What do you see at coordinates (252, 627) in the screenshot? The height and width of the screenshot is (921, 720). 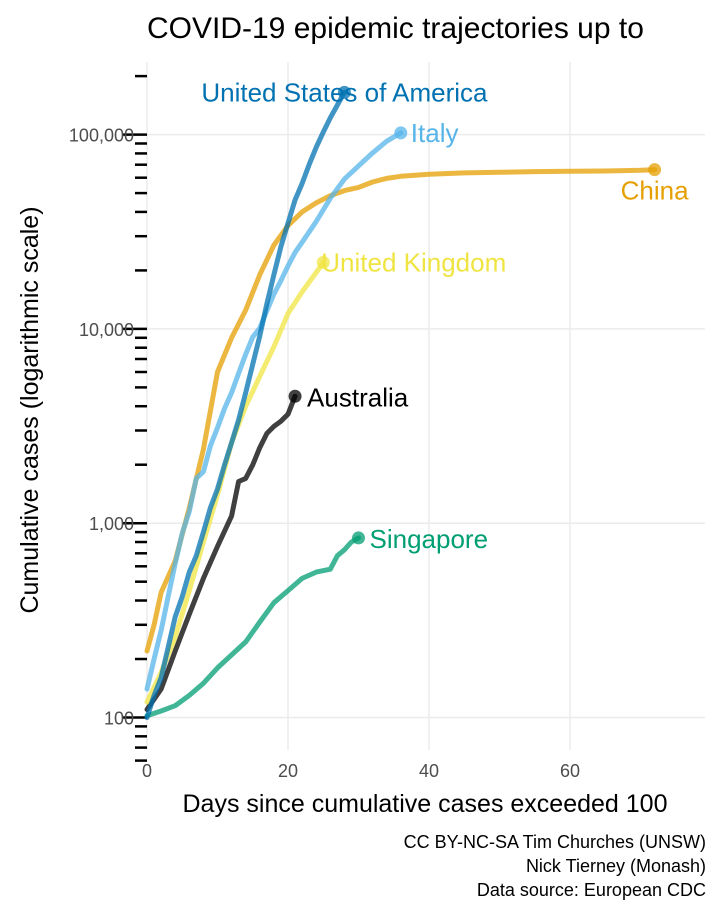 I see `series-line-singapore` at bounding box center [252, 627].